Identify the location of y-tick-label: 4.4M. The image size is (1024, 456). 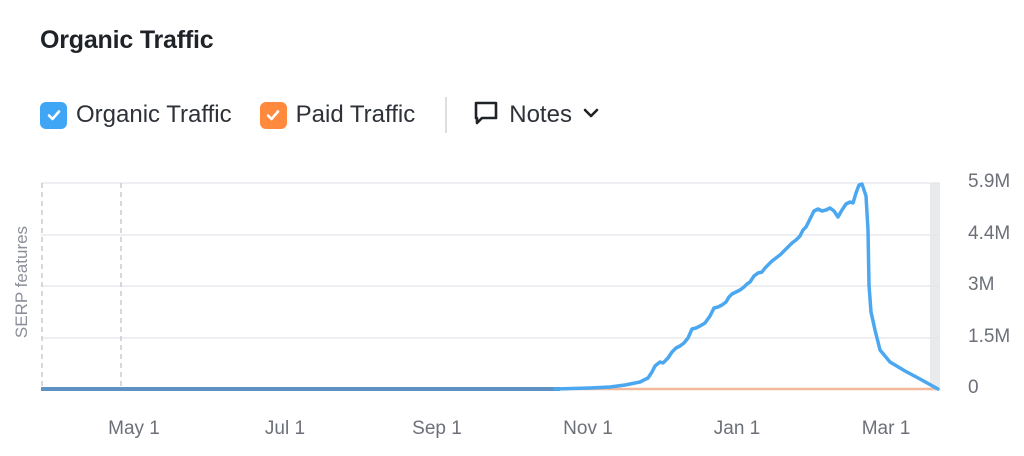
(989, 233).